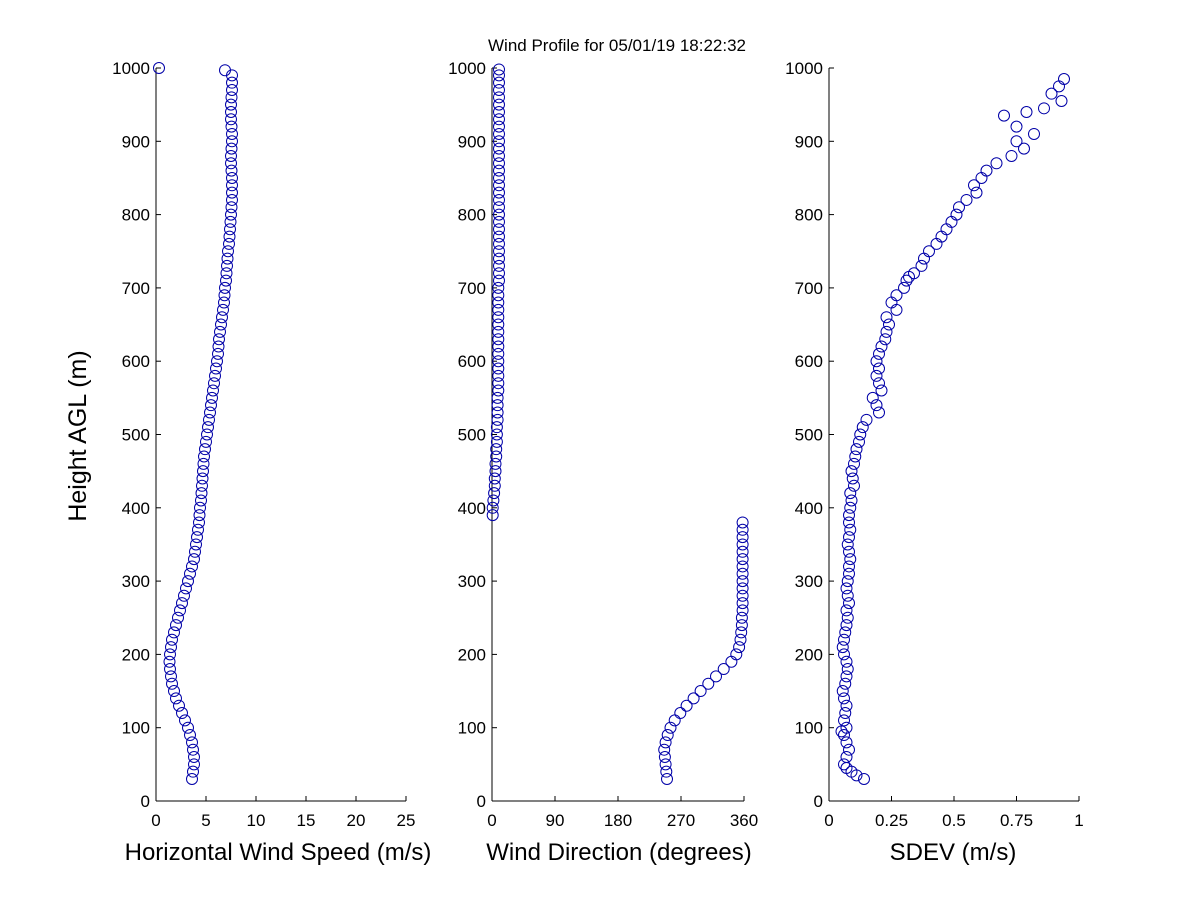 The image size is (1200, 900). I want to click on sdev-y-tick-label: 500, so click(809, 435).